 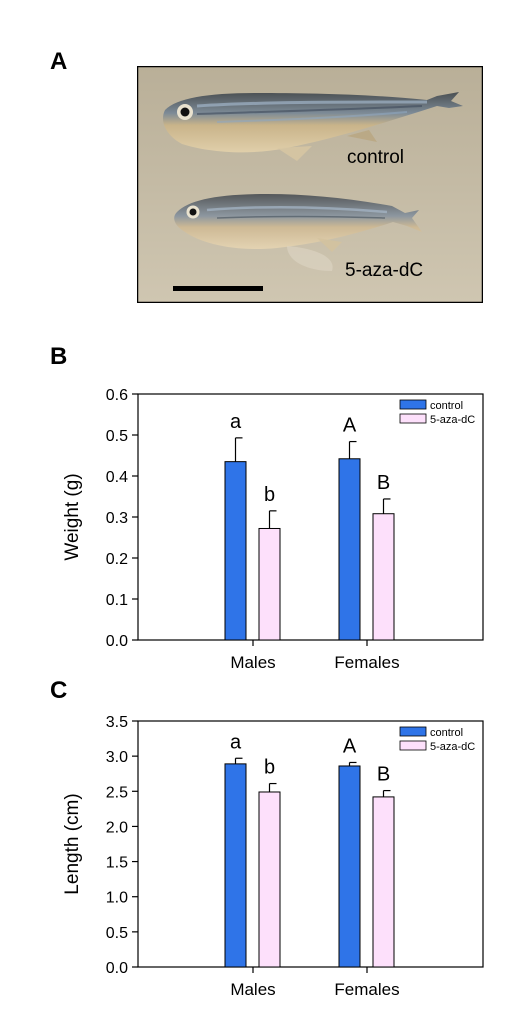 What do you see at coordinates (59, 356) in the screenshot?
I see `panel-b-letter: B` at bounding box center [59, 356].